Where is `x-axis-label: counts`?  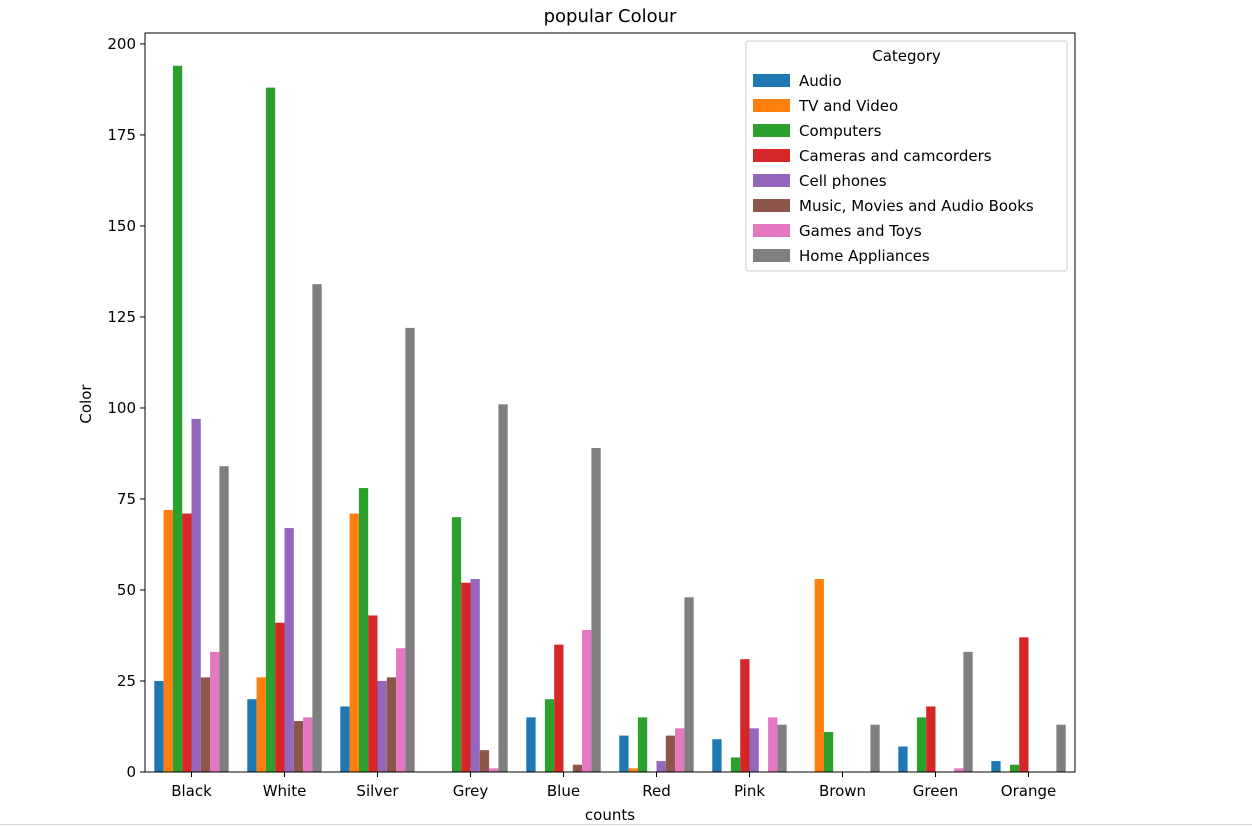
x-axis-label: counts is located at coordinates (610, 815).